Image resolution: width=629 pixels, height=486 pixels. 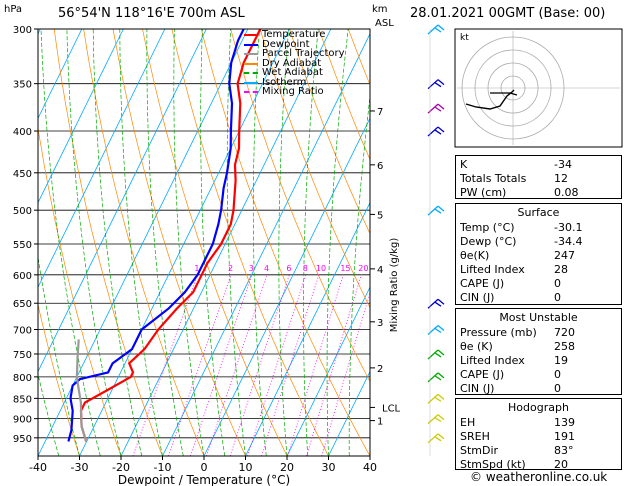 I want to click on table-row: CAPE (J) 0, so click(x=539, y=284).